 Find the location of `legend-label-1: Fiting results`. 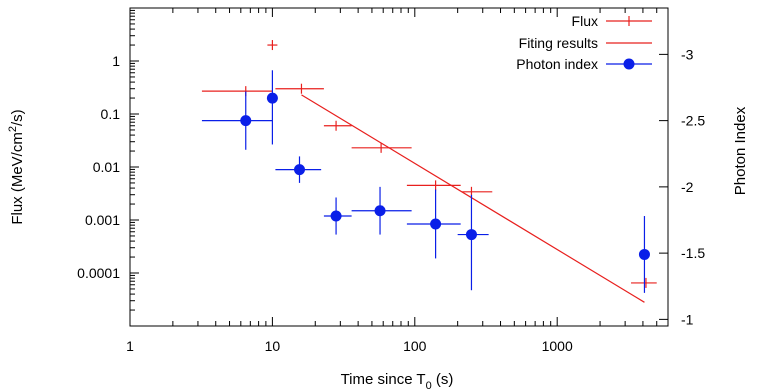

legend-label-1: Fiting results is located at coordinates (558, 43).